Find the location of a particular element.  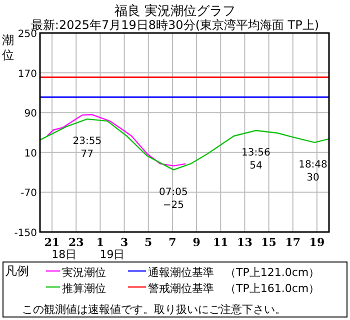

y-tick-label: 10 is located at coordinates (30, 154).